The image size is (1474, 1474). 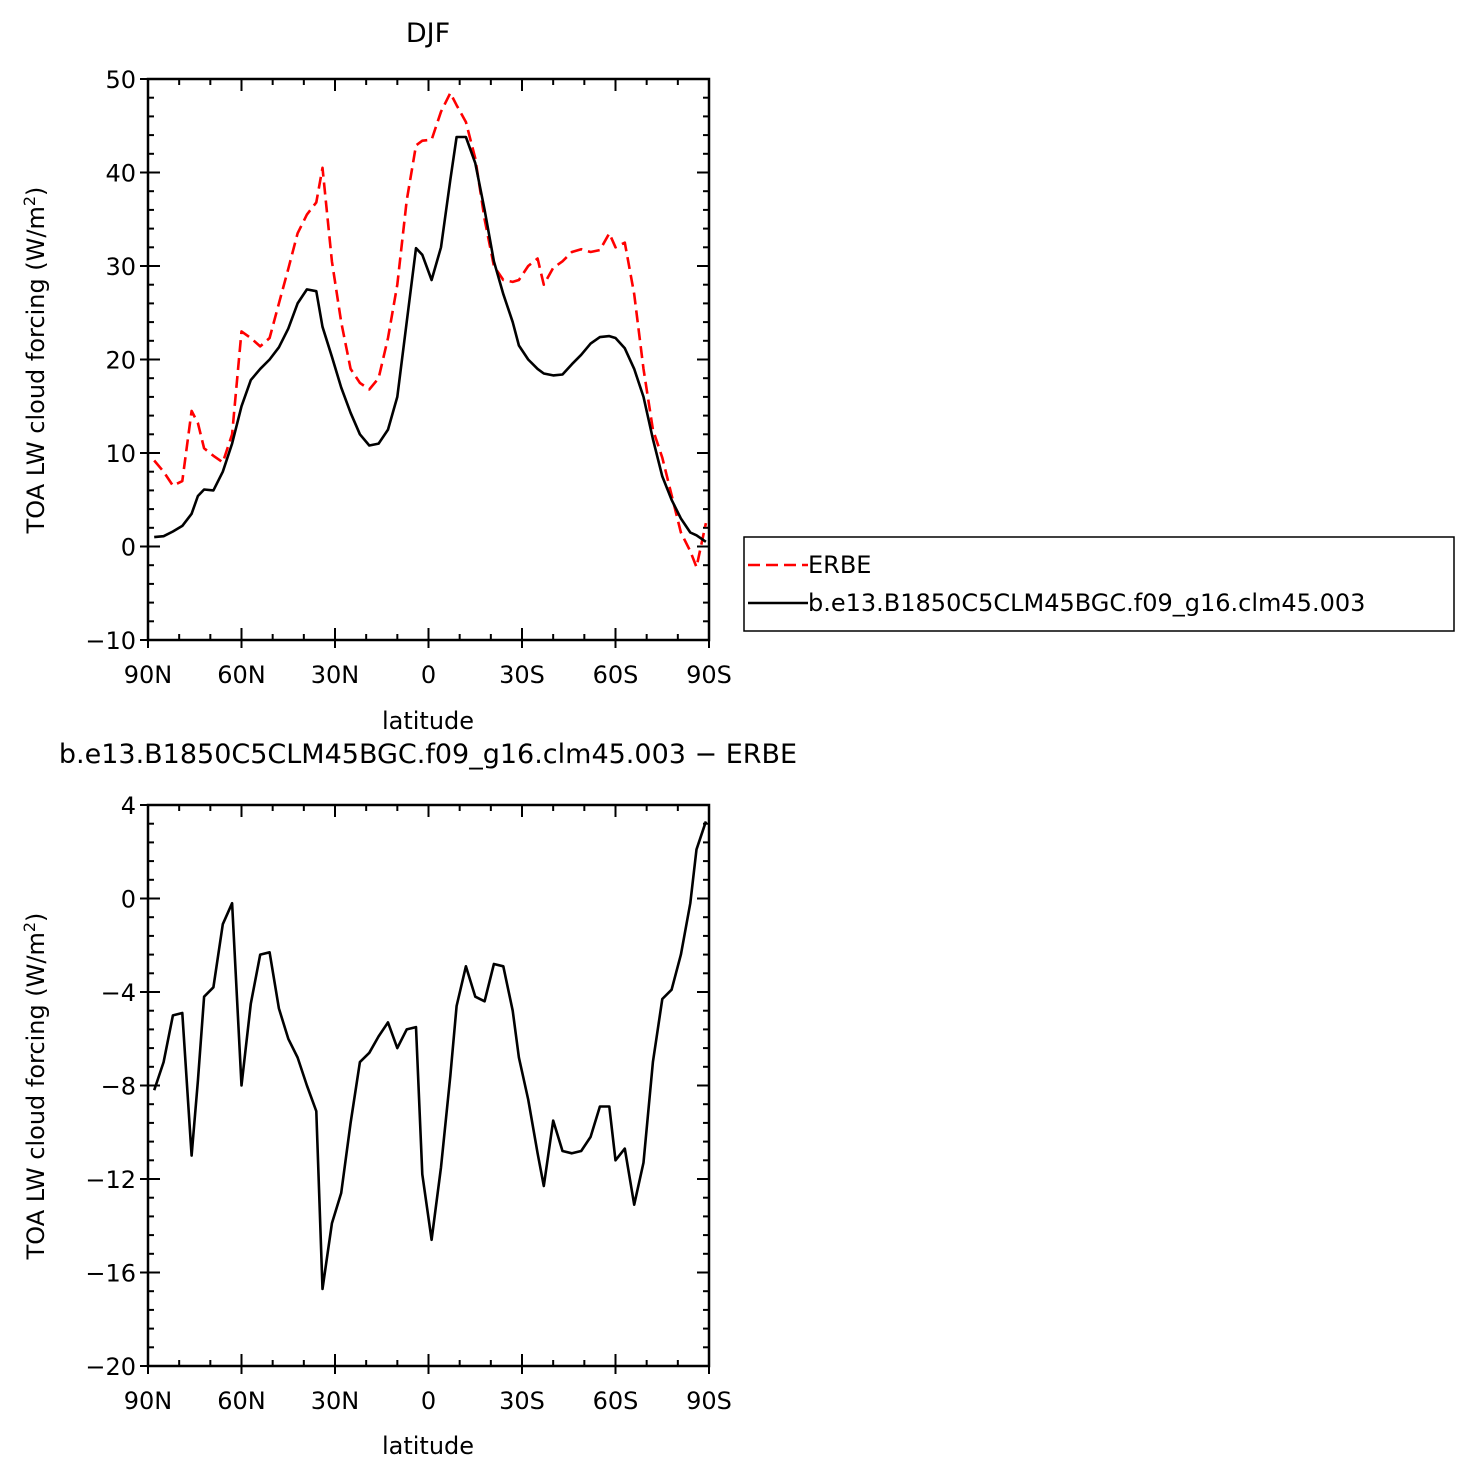 I want to click on top-chart-title: DJF, so click(x=428, y=33).